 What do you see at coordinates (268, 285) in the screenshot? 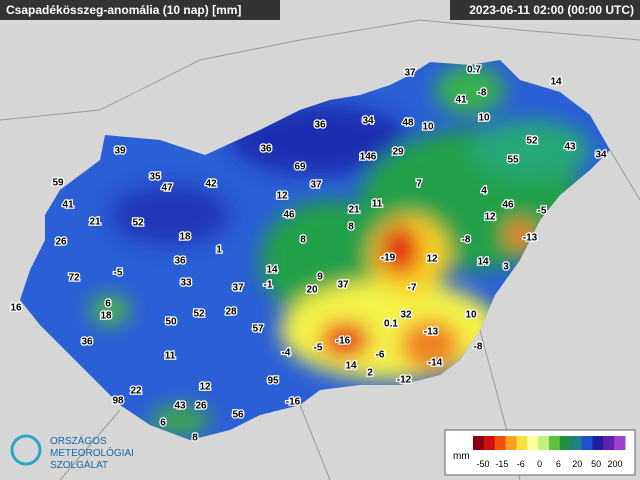
I see `station-value: -1` at bounding box center [268, 285].